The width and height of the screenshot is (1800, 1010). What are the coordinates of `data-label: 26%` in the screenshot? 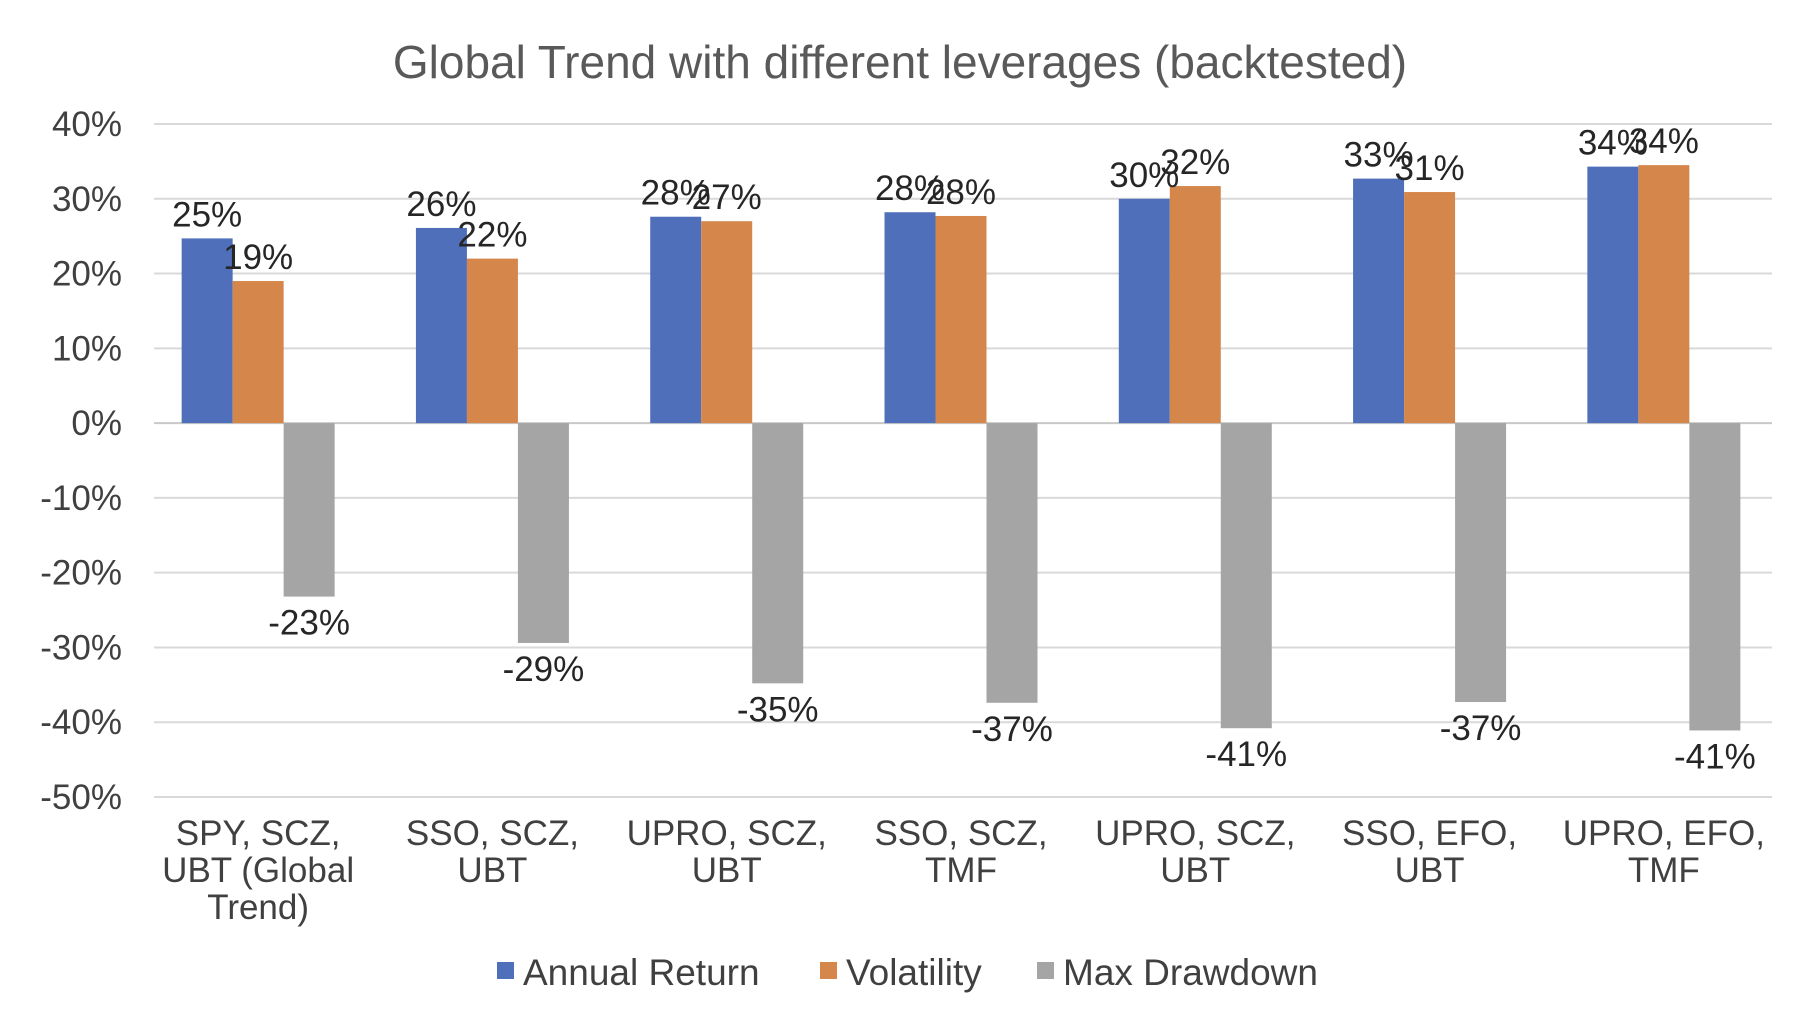 It's located at (441, 204).